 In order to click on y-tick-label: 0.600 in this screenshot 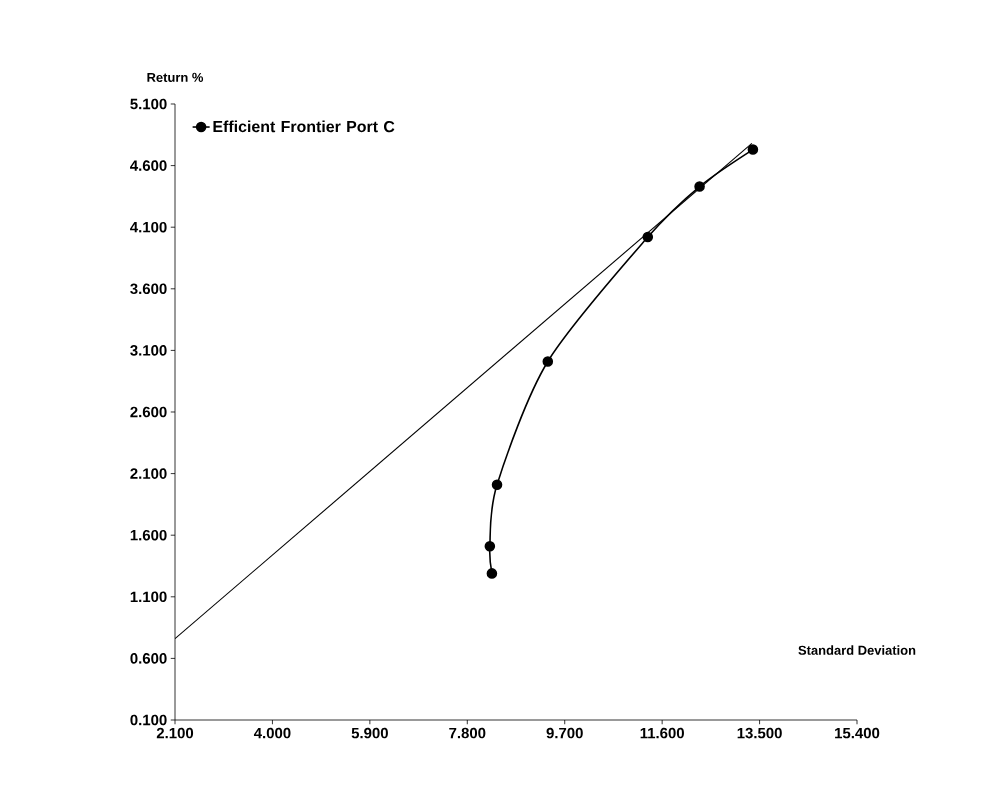, I will do `click(148, 658)`.